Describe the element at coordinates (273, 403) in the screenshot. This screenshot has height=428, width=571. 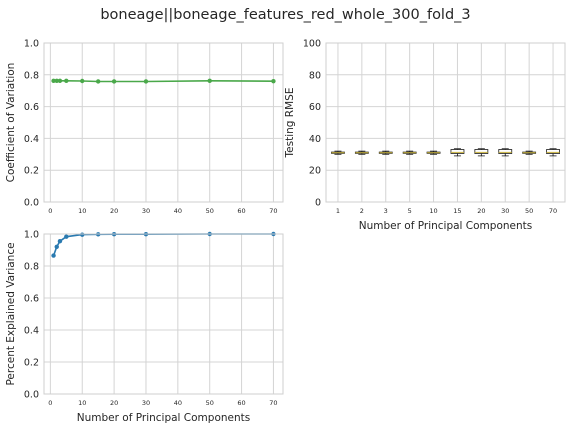
I see `pev-x-tick-label: 70` at that location.